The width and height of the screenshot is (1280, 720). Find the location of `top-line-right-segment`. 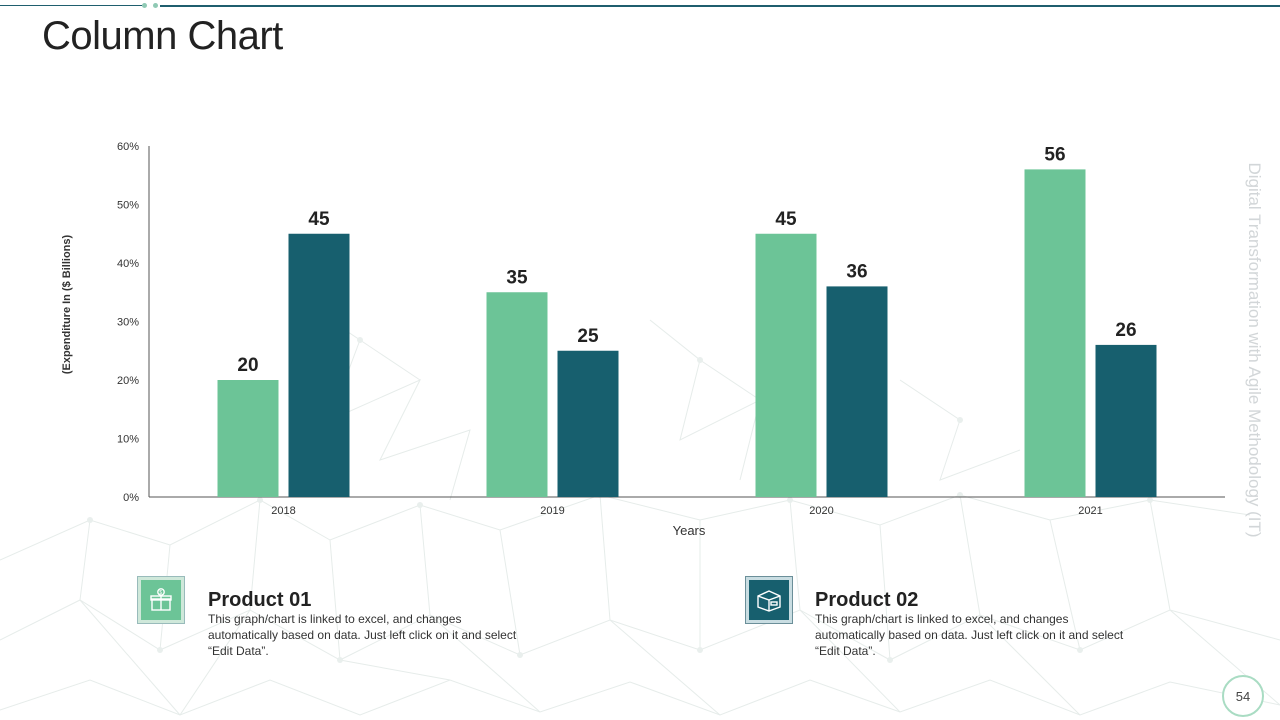

top-line-right-segment is located at coordinates (720, 6).